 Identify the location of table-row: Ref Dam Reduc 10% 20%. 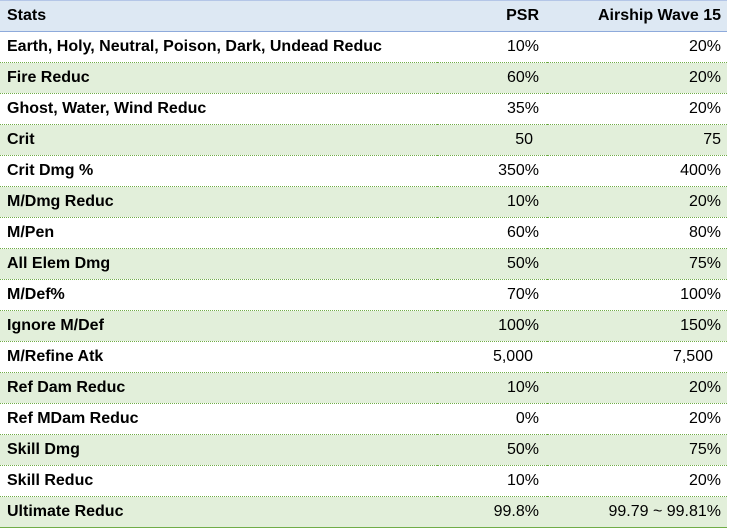
(363, 388).